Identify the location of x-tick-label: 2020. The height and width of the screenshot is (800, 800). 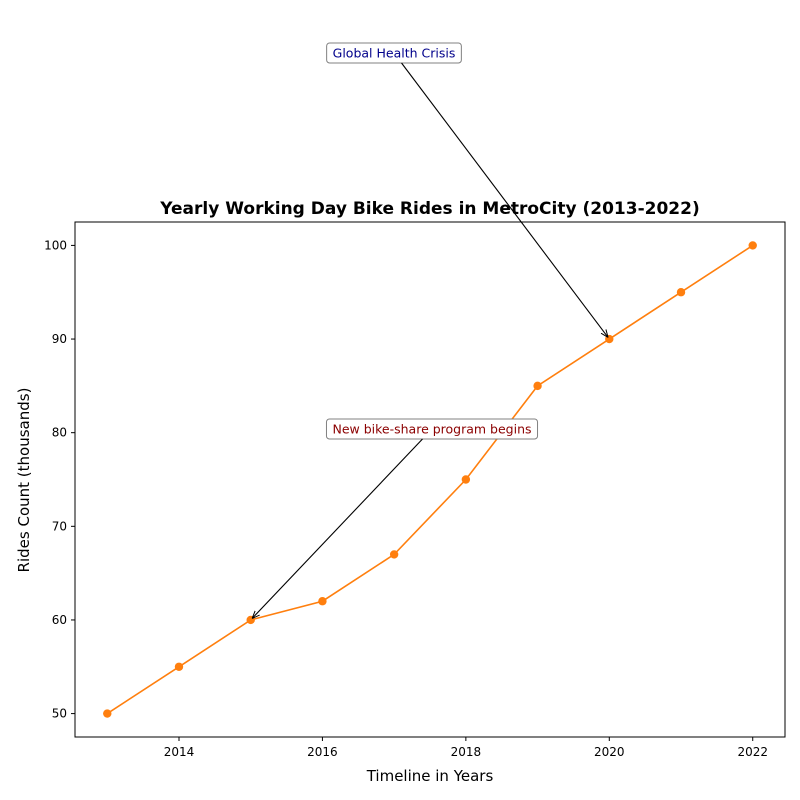
(609, 752).